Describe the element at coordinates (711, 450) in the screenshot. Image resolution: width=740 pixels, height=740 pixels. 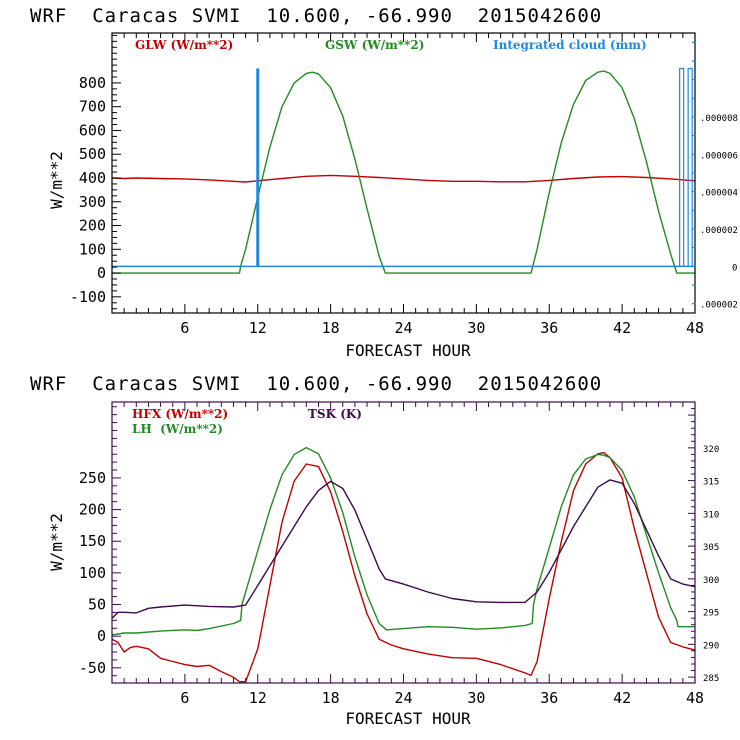
I see `y2-tick-label: 320` at that location.